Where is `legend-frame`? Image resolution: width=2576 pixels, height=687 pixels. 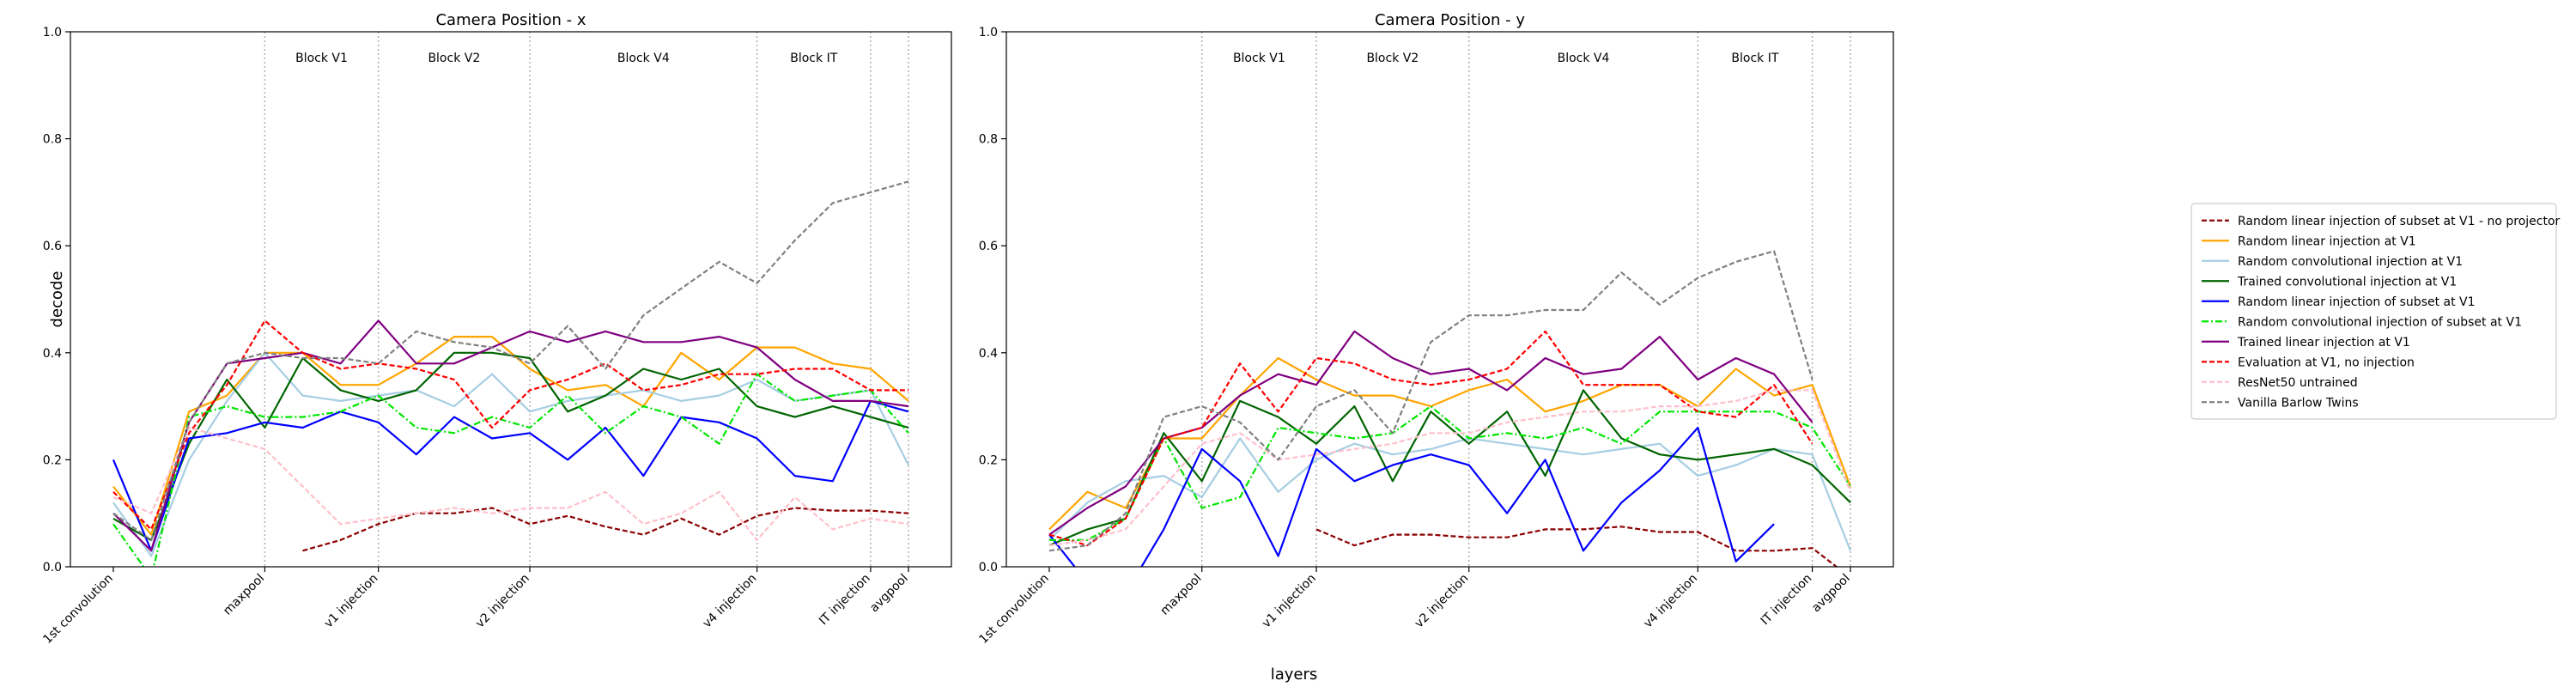
legend-frame is located at coordinates (2374, 311).